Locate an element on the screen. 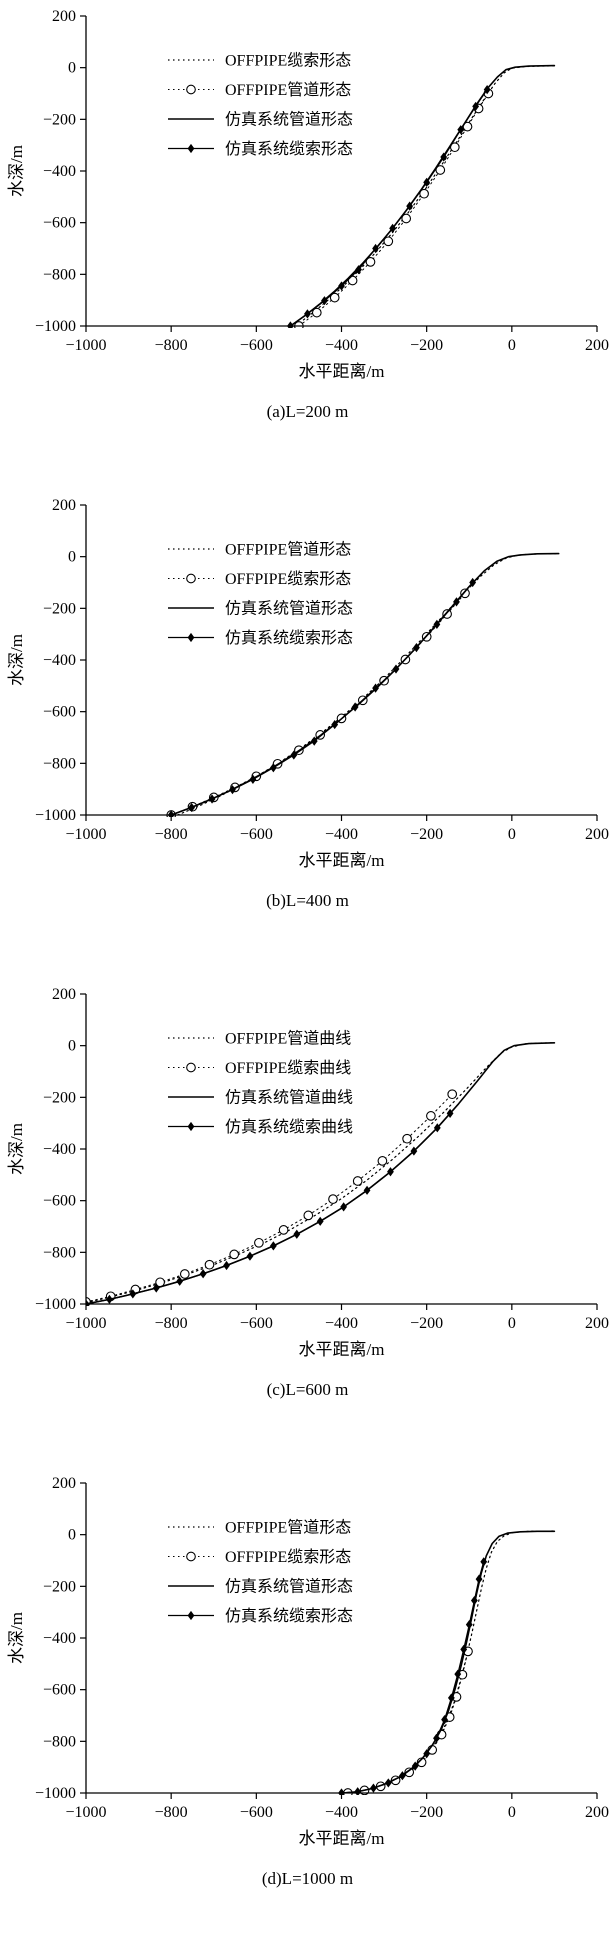 The image size is (615, 1957). chart-a-caption: (a)L=200 m is located at coordinates (307, 411).